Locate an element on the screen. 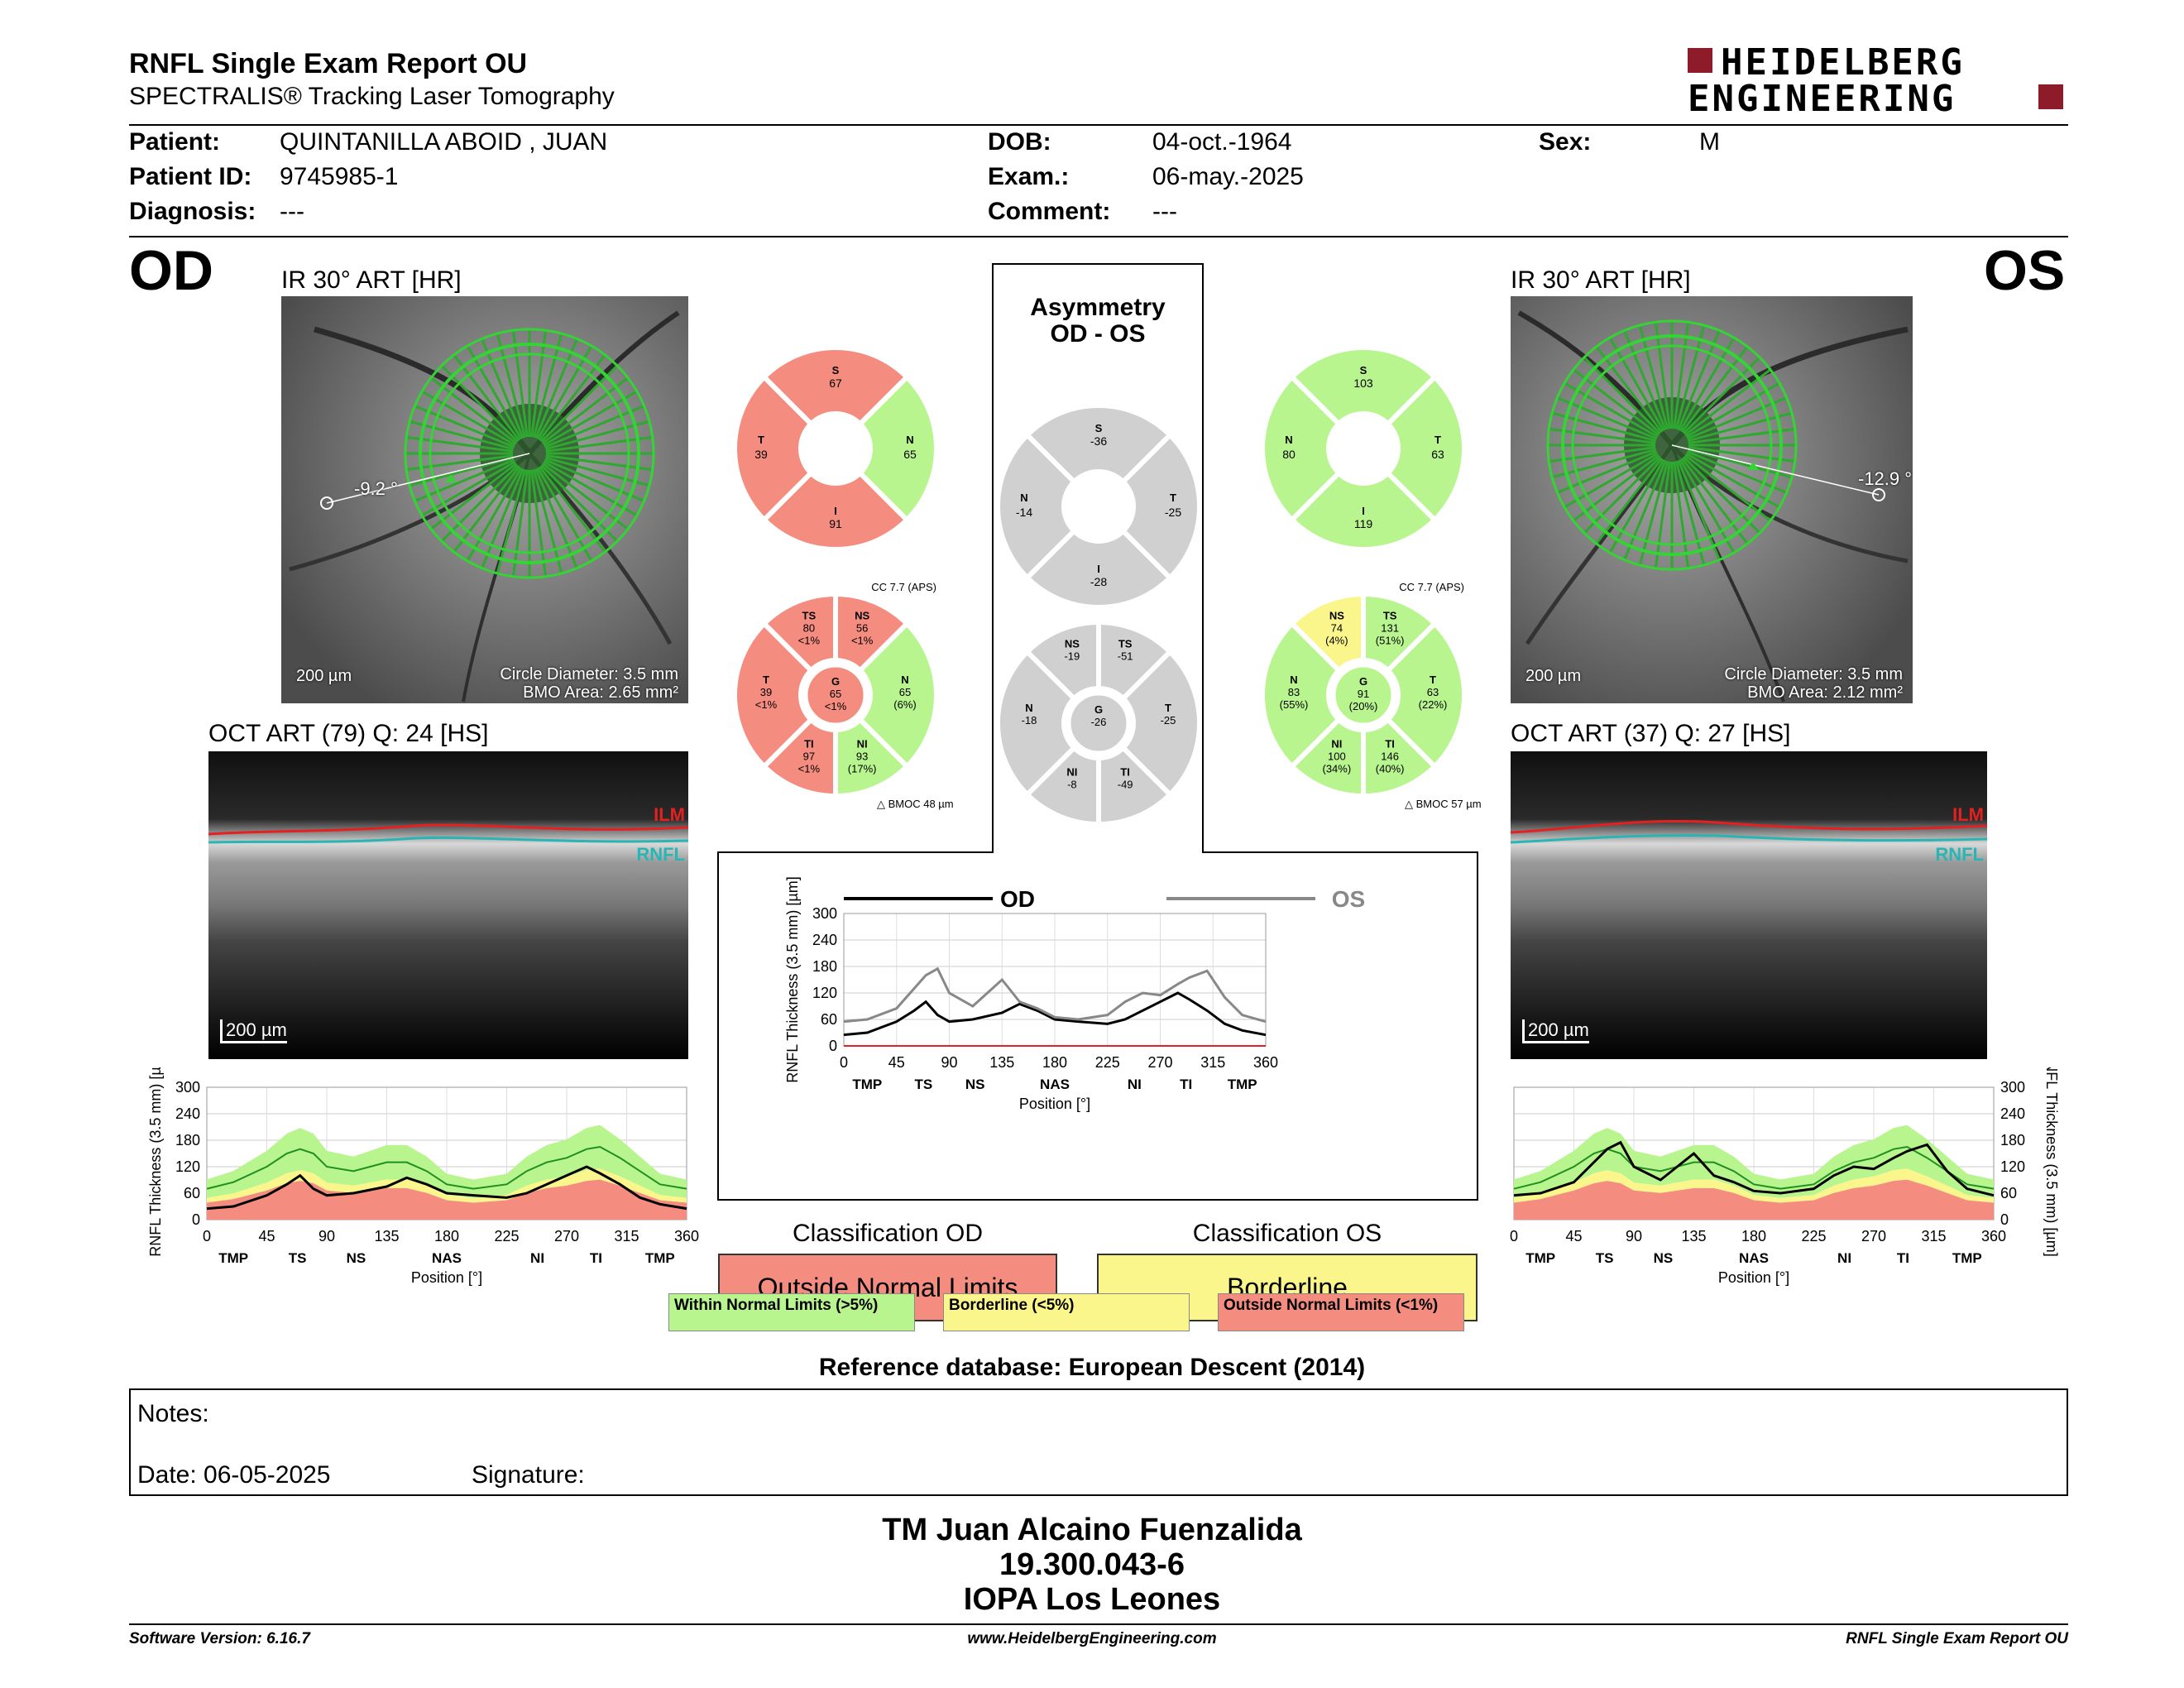 This screenshot has width=2184, height=1688. os-oct-image: ILM RNFL 200 µm is located at coordinates (1749, 905).